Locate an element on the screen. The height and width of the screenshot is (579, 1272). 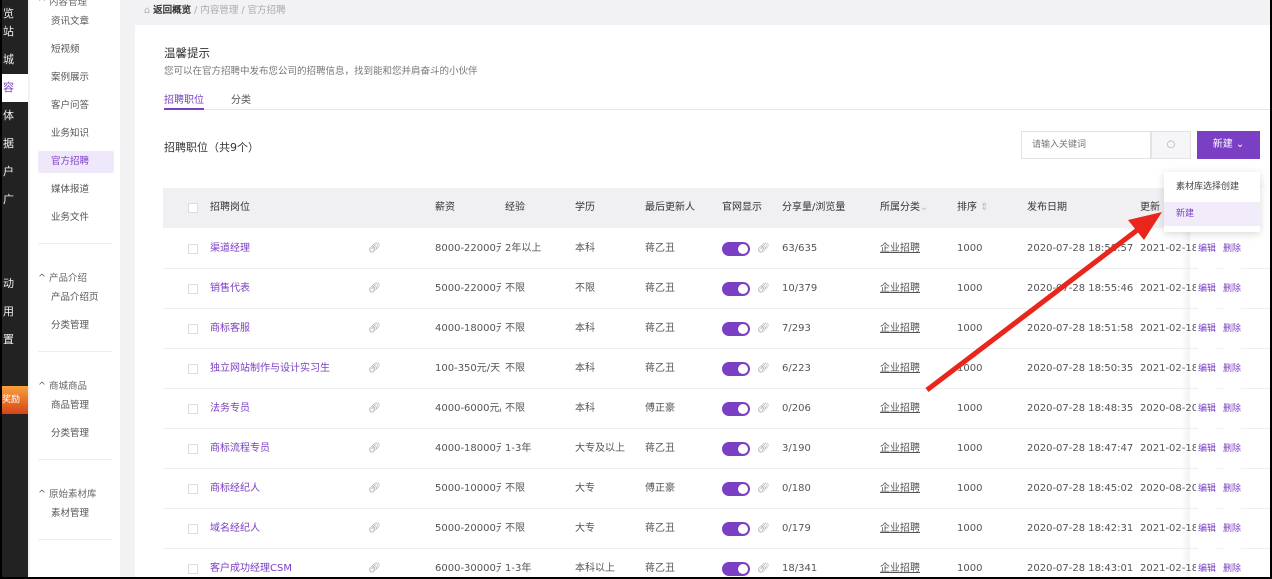
primary-nav-item: 动 is located at coordinates (8, 283).